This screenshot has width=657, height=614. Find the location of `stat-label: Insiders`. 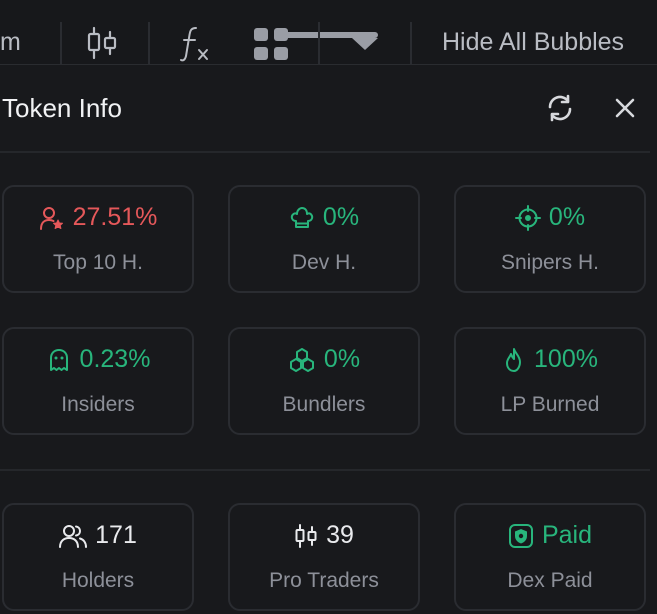

stat-label: Insiders is located at coordinates (98, 404).